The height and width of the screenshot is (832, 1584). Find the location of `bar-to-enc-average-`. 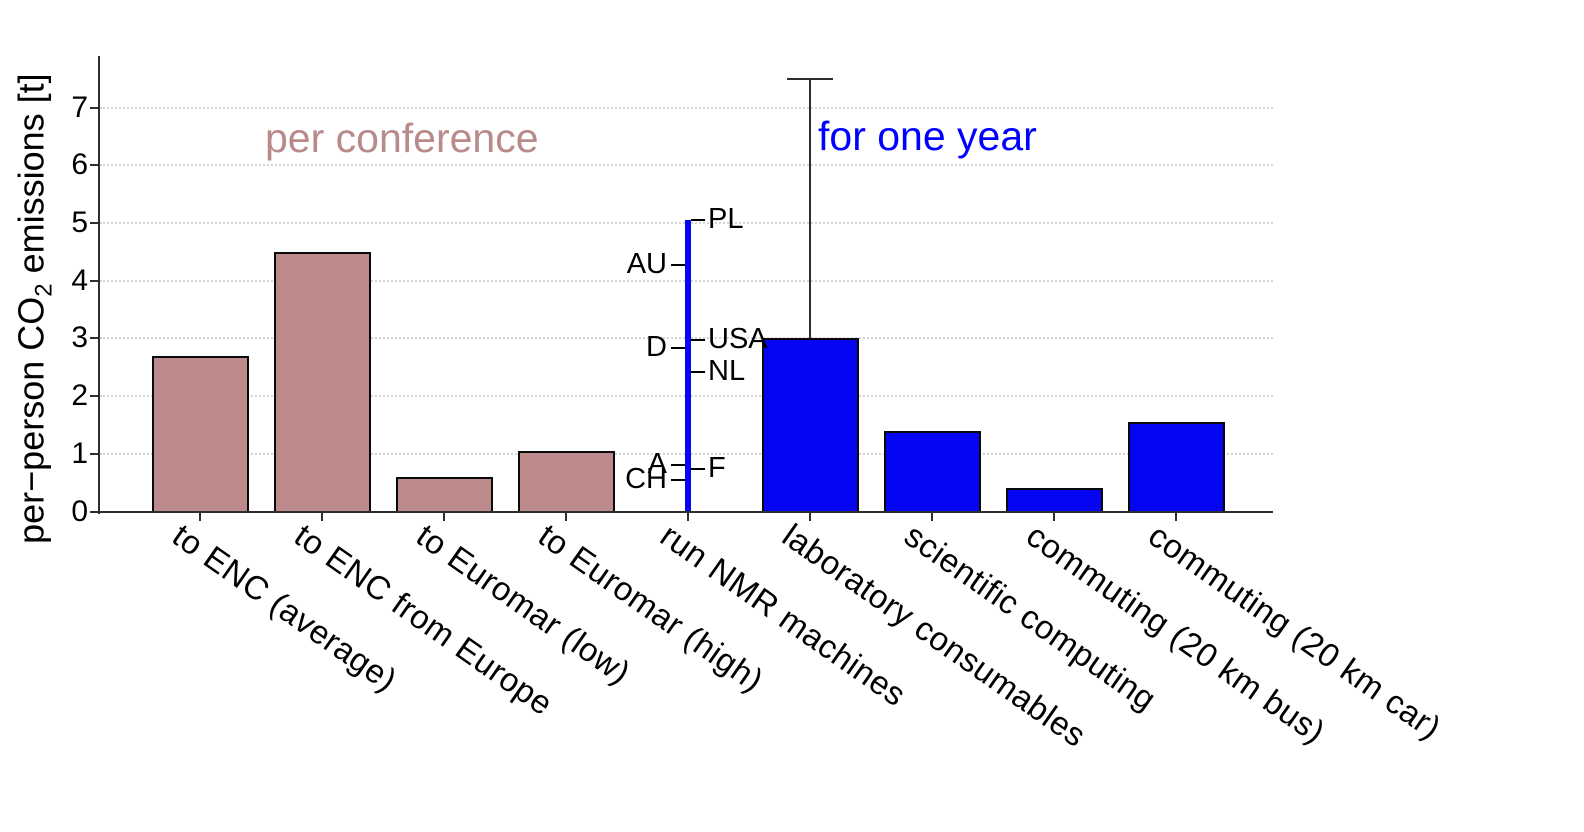

bar-to-enc-average- is located at coordinates (200, 433).